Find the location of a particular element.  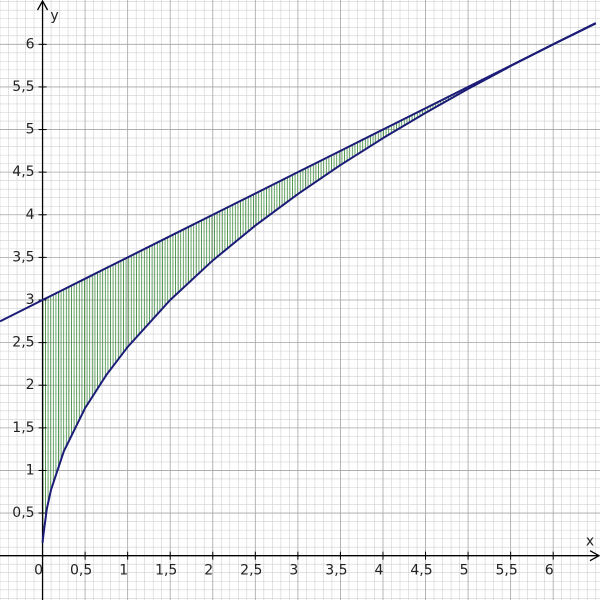

x-tick-label: 0 is located at coordinates (38, 571).